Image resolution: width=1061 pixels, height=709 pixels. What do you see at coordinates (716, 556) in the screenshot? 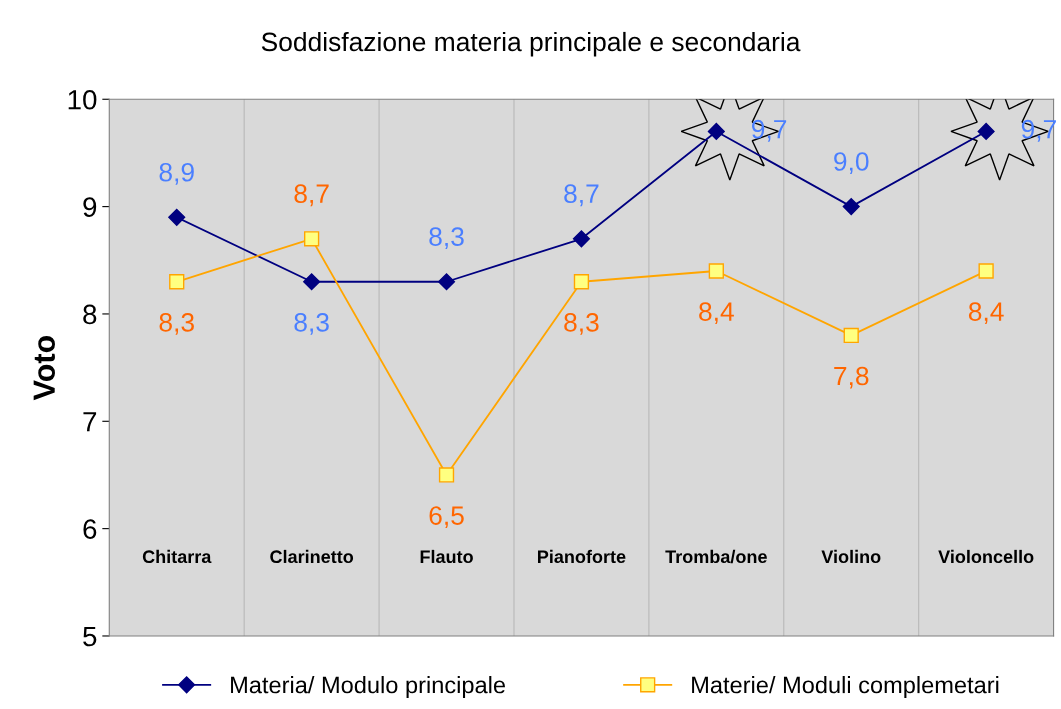
I see `x-tick-label: Tromba/one` at bounding box center [716, 556].